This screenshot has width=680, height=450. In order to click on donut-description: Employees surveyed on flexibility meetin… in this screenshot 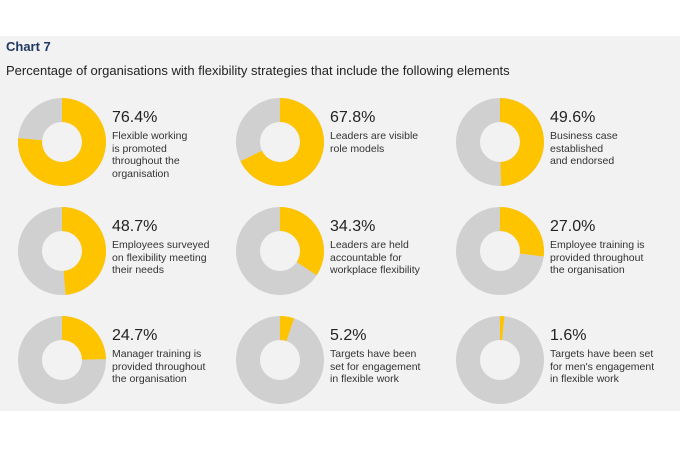, I will do `click(161, 257)`.